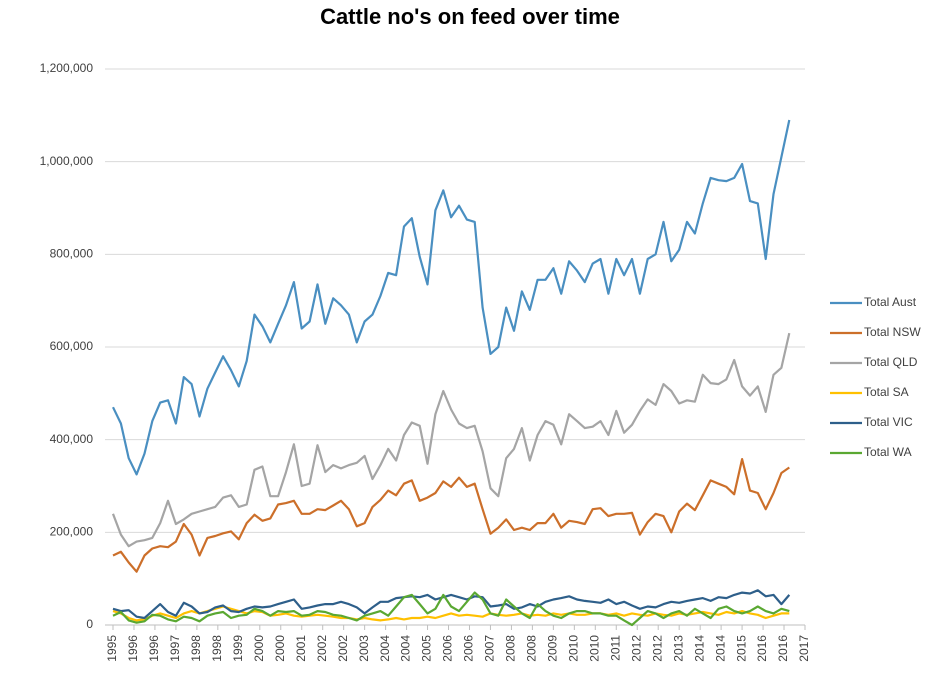 Image resolution: width=946 pixels, height=682 pixels. Describe the element at coordinates (72, 439) in the screenshot. I see `y-tick-label: 400,000` at that location.